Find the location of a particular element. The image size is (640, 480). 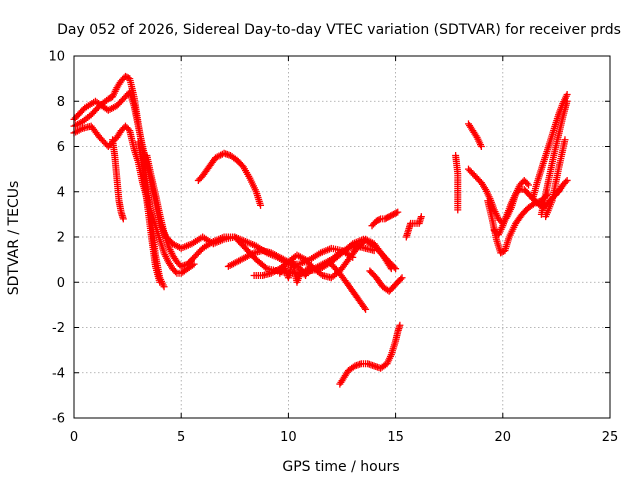

x-tick-label: 20 is located at coordinates (503, 437).